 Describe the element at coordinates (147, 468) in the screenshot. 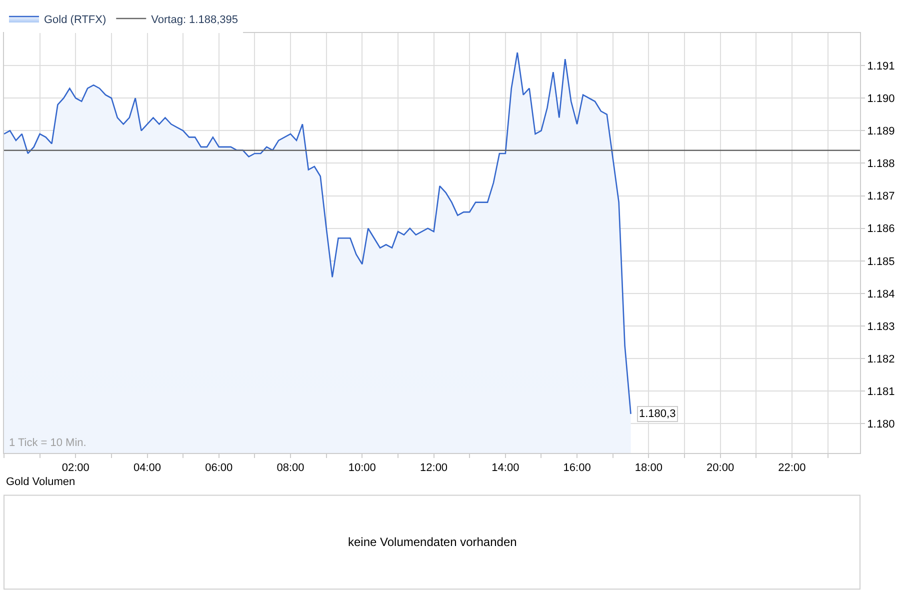

I see `x-tick-label: 04:00` at that location.